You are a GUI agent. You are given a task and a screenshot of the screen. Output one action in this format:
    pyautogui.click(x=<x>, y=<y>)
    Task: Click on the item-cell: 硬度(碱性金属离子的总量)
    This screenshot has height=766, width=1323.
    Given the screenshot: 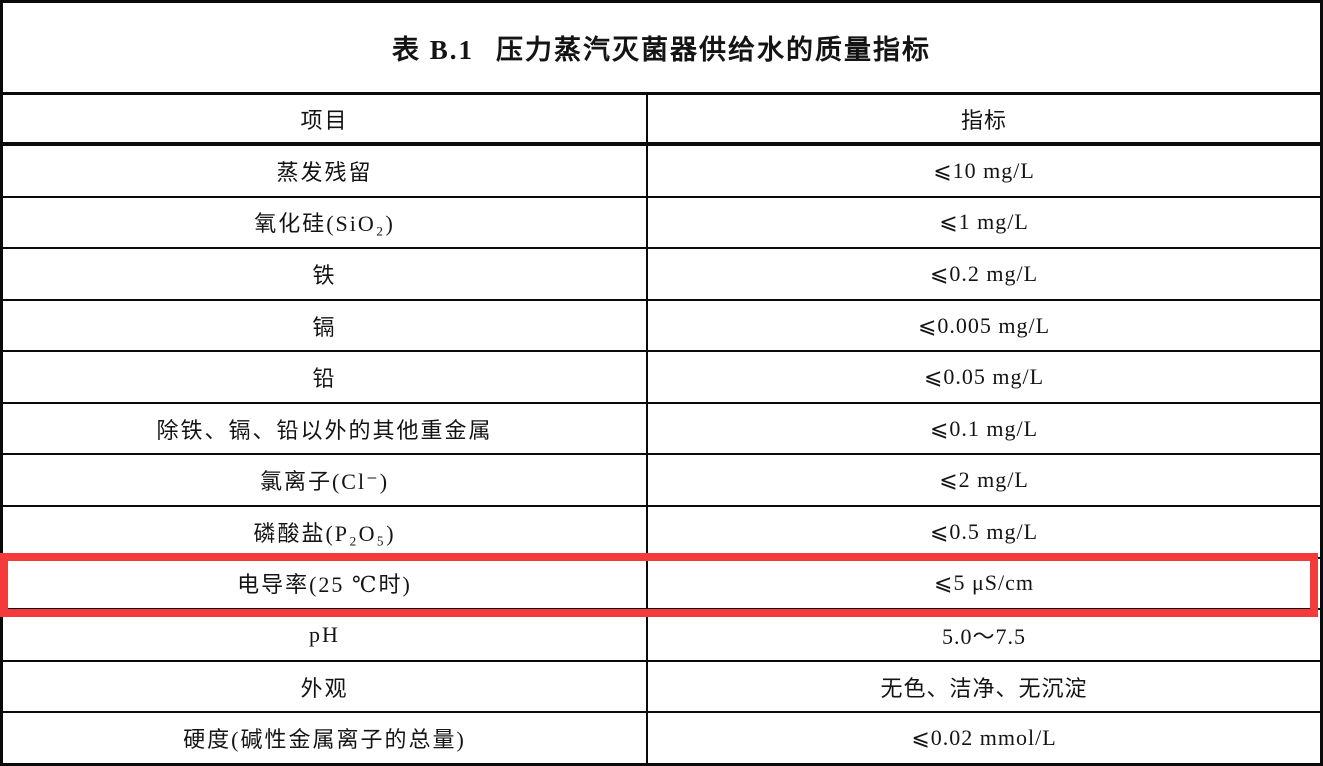 What is the action you would take?
    pyautogui.click(x=325, y=738)
    